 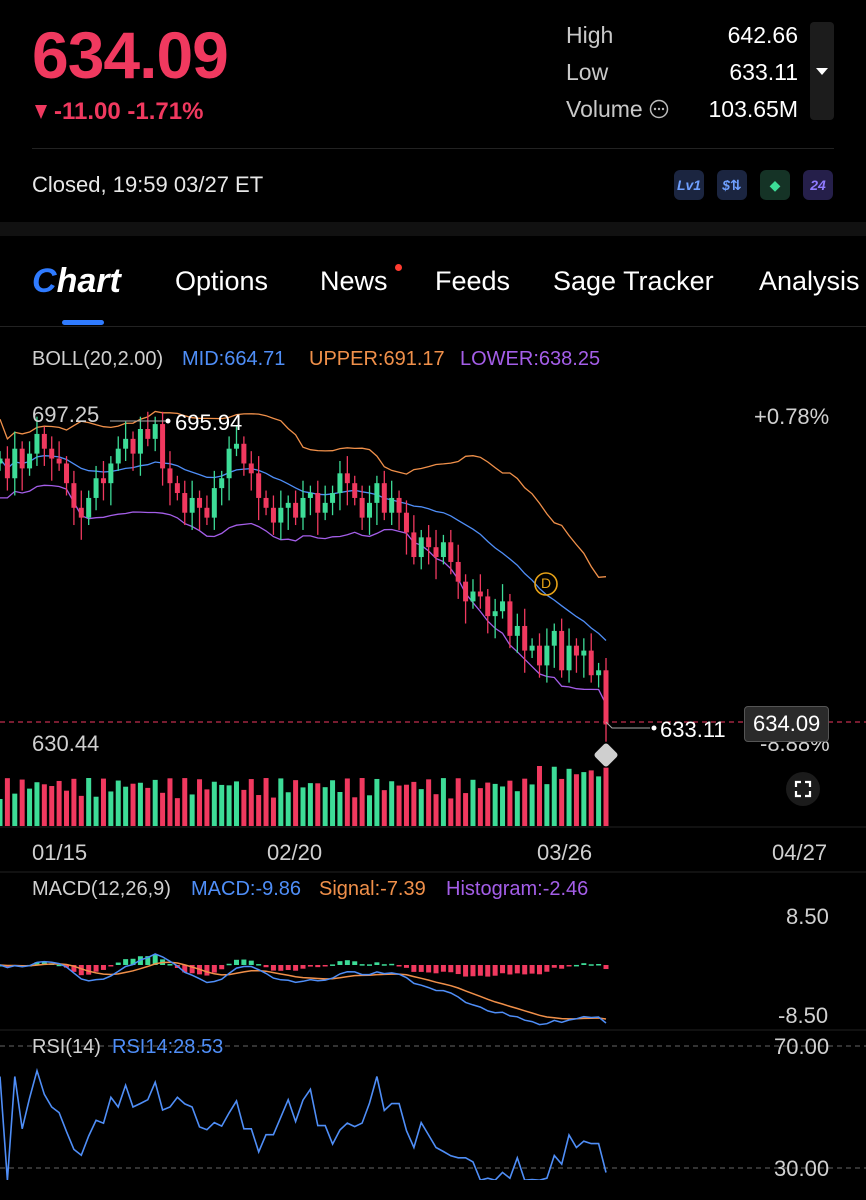 What do you see at coordinates (473, 281) in the screenshot?
I see `tab-feeds: Feeds` at bounding box center [473, 281].